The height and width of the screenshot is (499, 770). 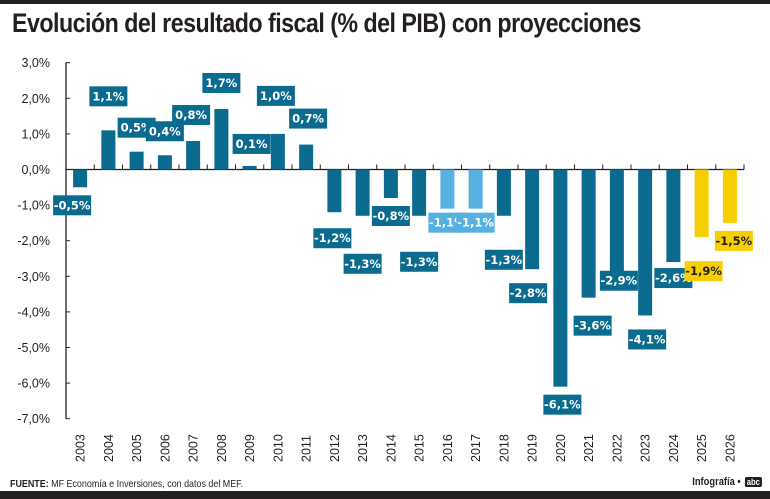 What do you see at coordinates (560, 278) in the screenshot?
I see `bar-2020` at bounding box center [560, 278].